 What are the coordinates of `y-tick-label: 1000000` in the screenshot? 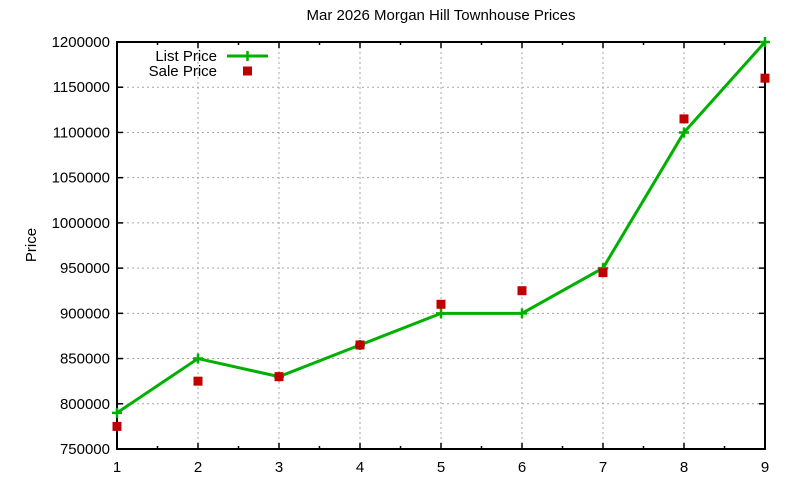 It's located at (81, 223).